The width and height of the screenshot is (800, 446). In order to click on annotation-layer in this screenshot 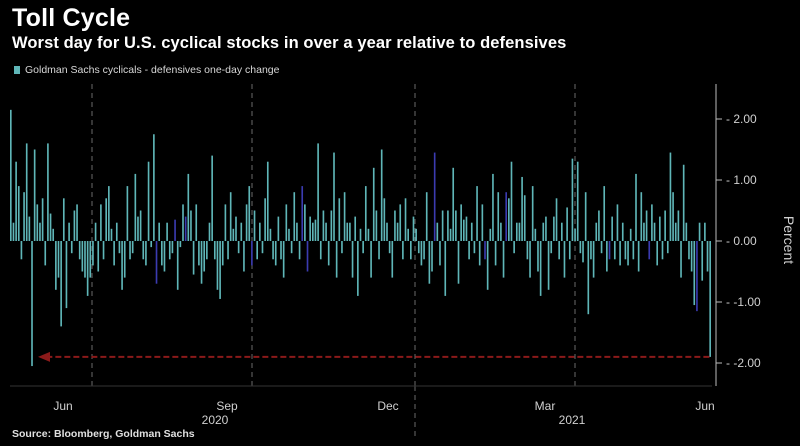, I will do `click(374, 356)`.